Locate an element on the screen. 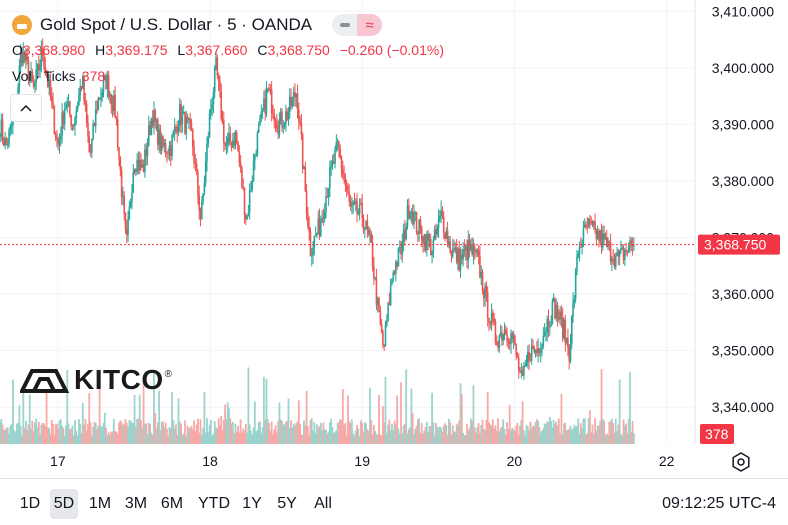  range-button-1d: 1D is located at coordinates (30, 503).